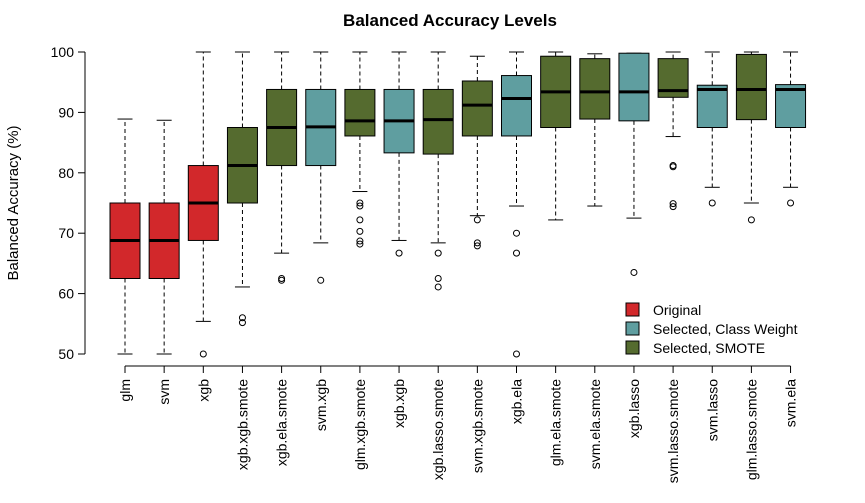 This screenshot has height=503, width=865. Describe the element at coordinates (725, 329) in the screenshot. I see `legend-label: Selected, Class Weight` at that location.